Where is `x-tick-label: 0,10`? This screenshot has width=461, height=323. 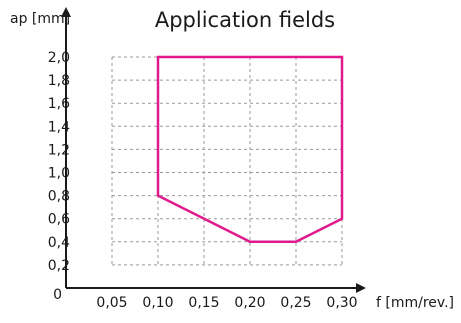 x-tick-label: 0,10 is located at coordinates (157, 303).